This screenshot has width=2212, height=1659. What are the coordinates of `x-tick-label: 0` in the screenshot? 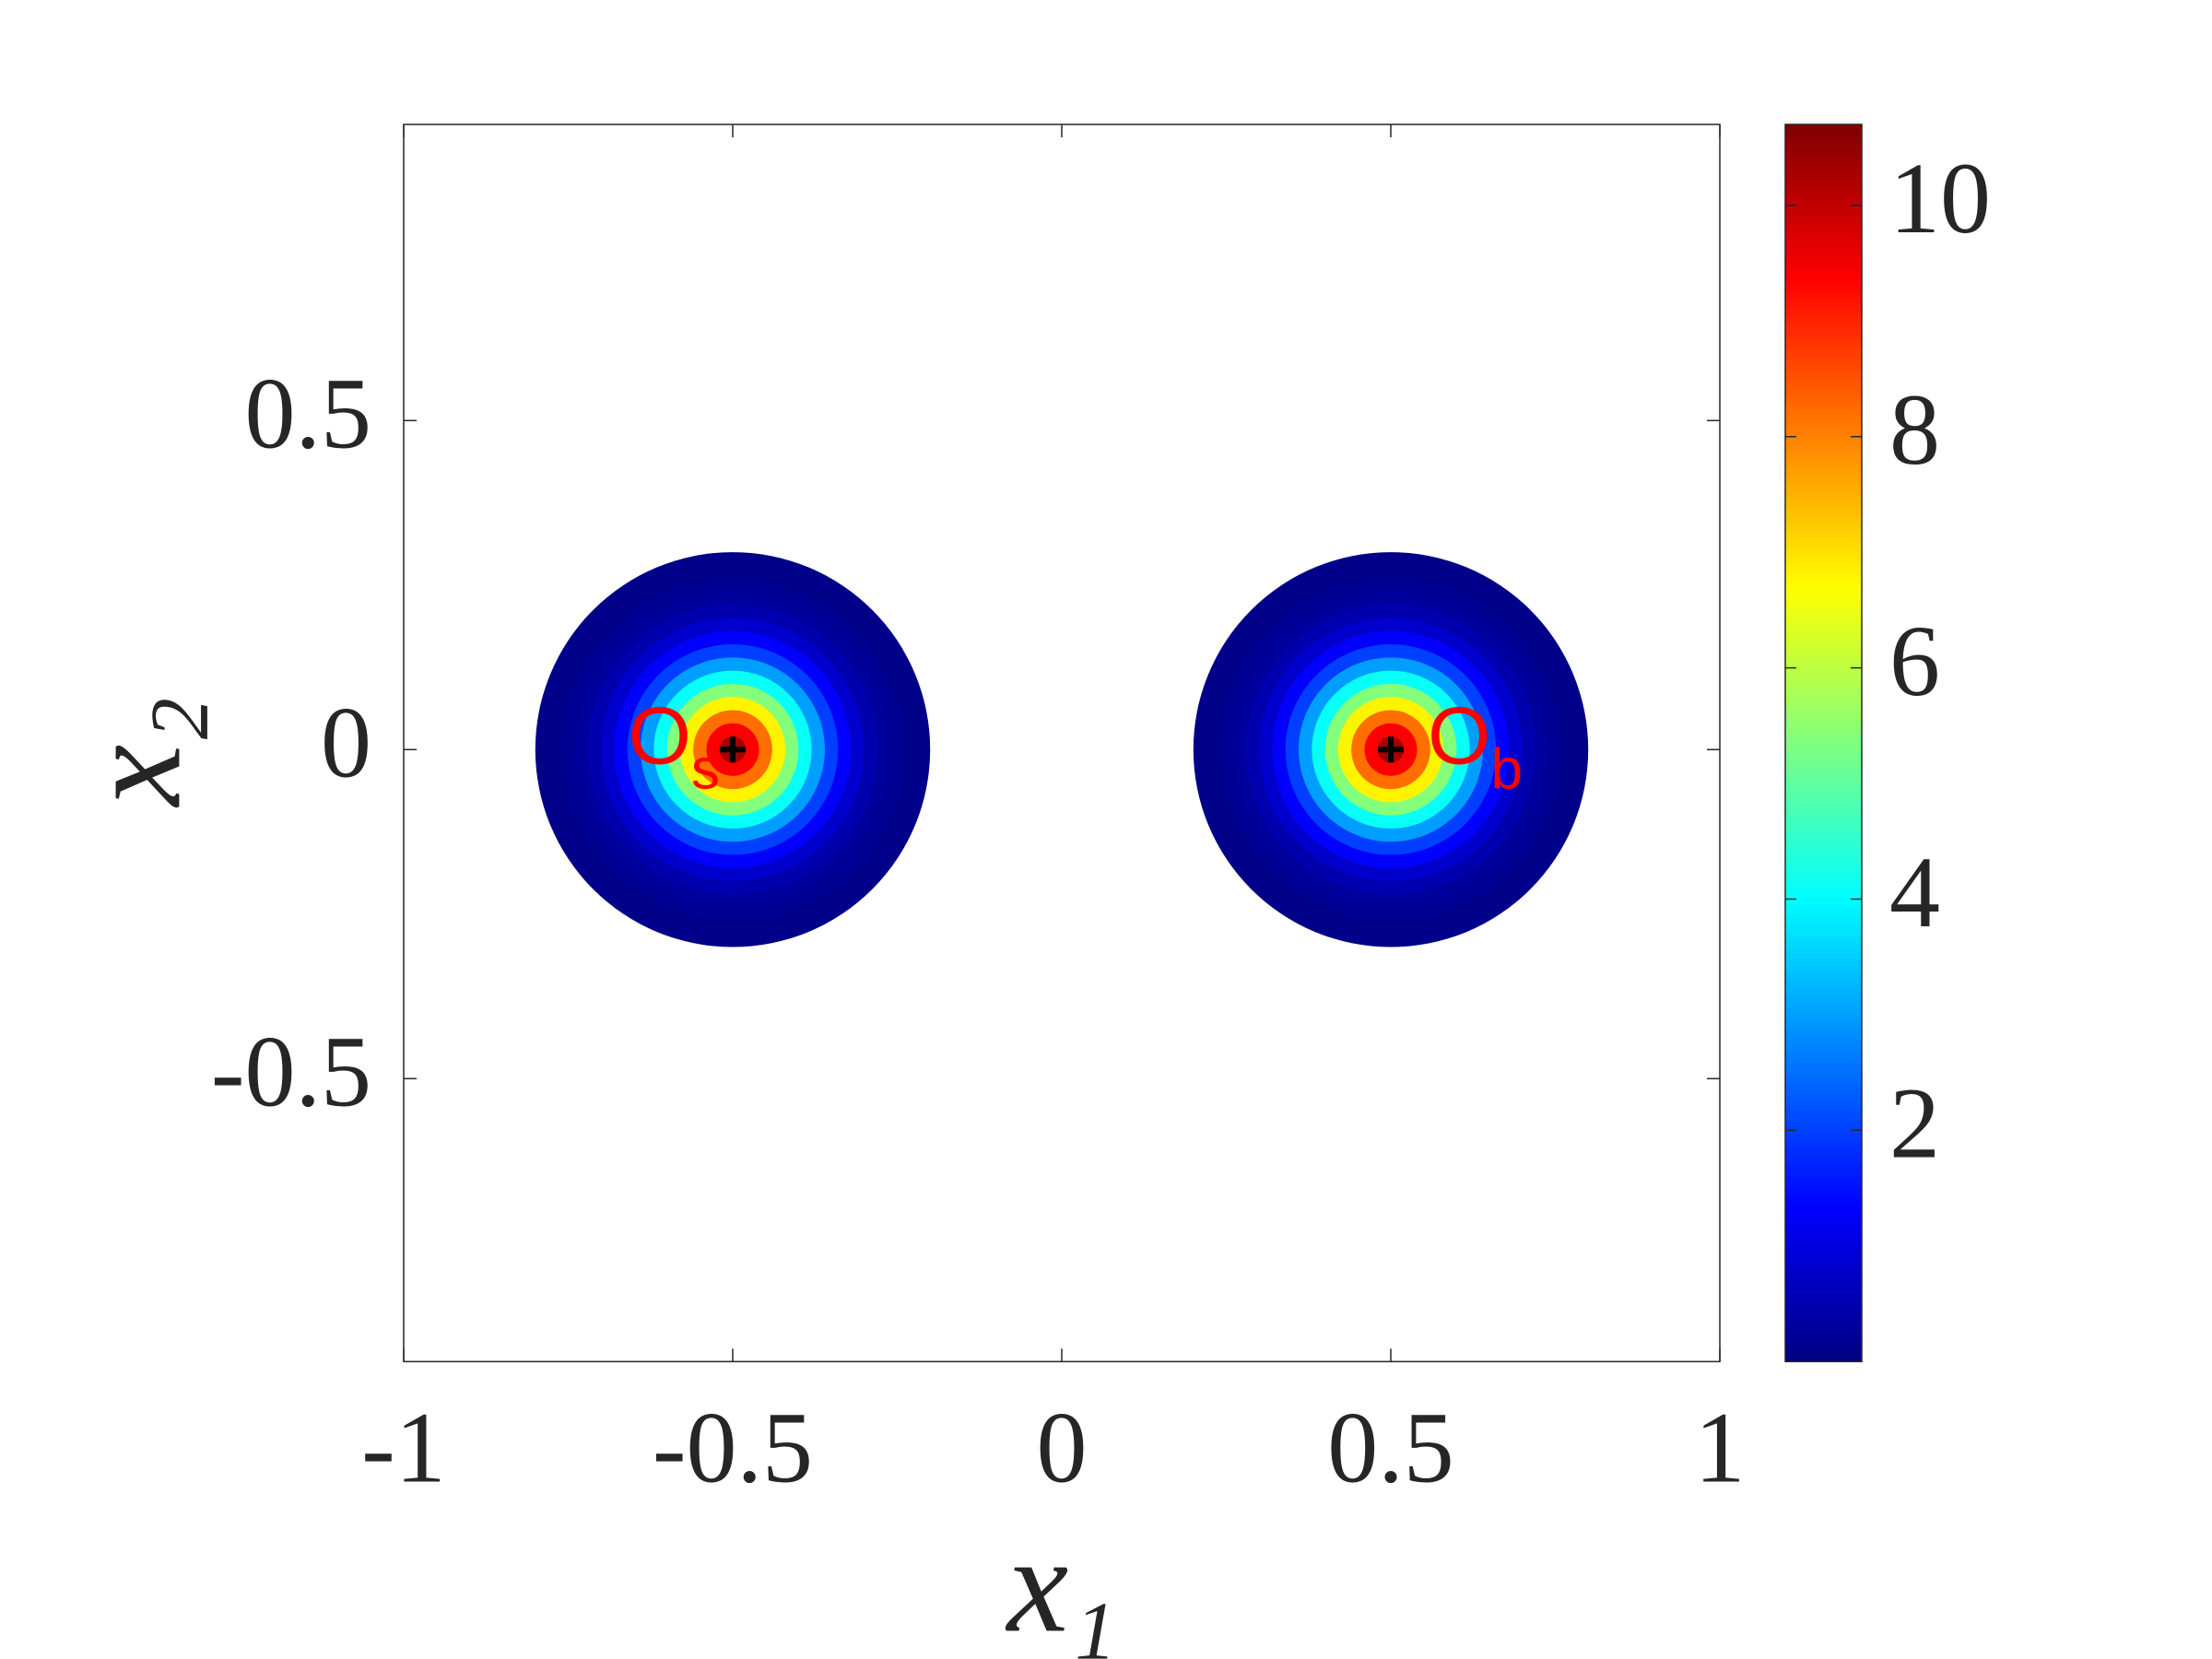 It's located at (1062, 1448).